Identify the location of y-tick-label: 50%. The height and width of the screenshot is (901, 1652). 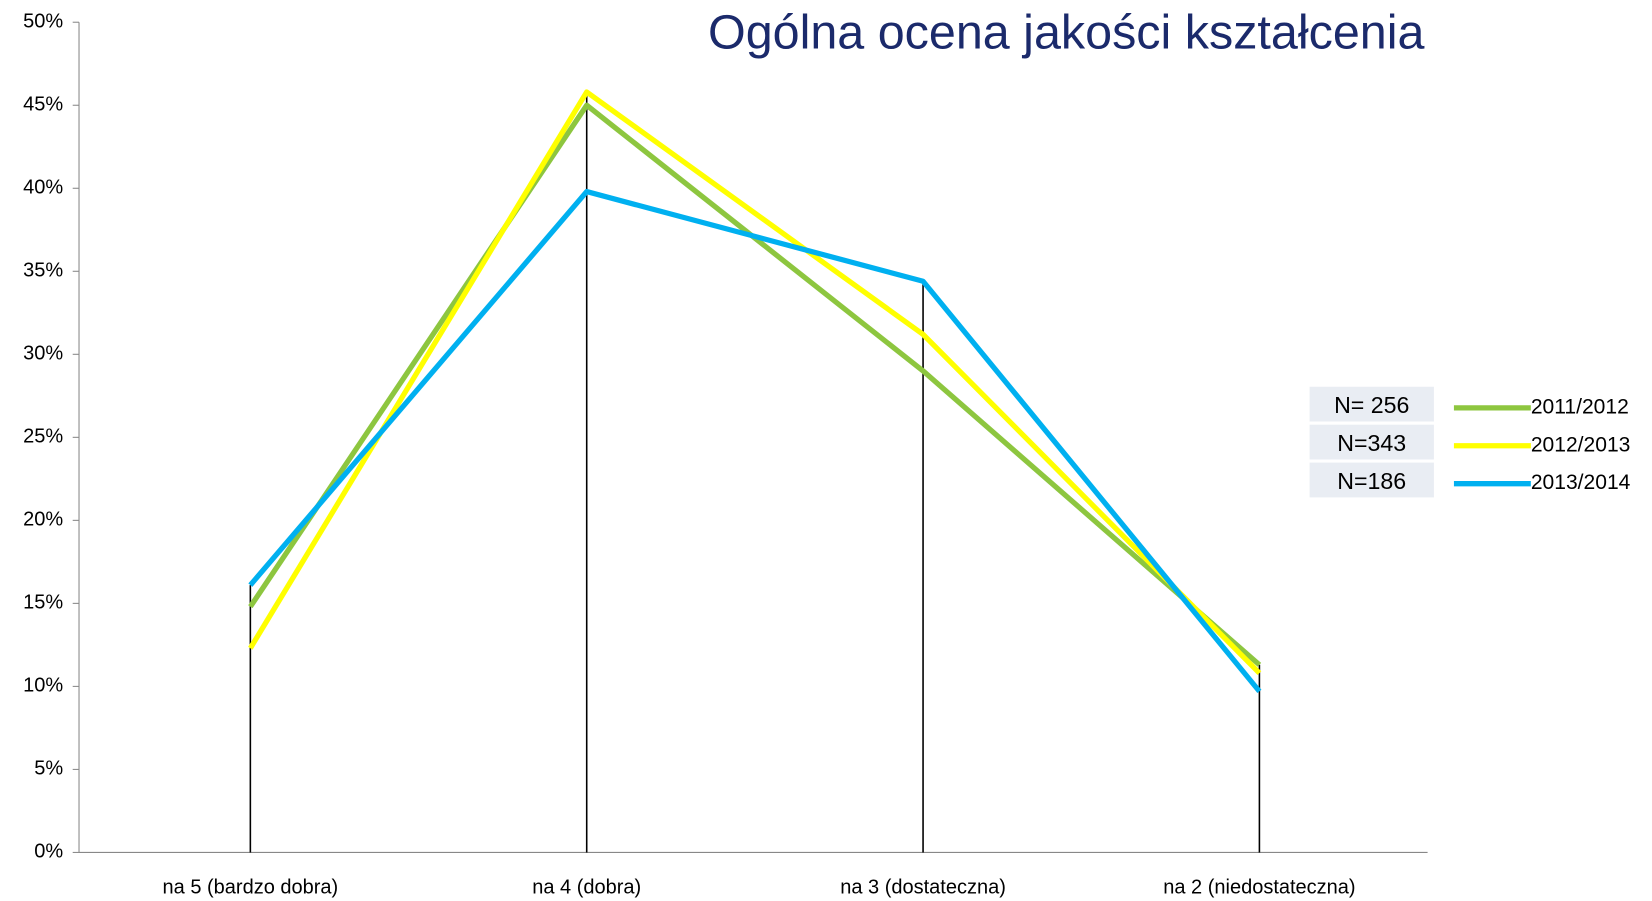
(43, 22).